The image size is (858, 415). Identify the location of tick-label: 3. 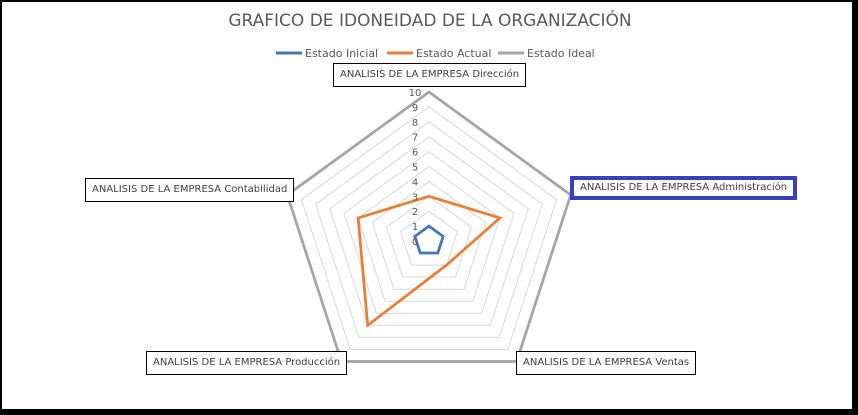
(415, 197).